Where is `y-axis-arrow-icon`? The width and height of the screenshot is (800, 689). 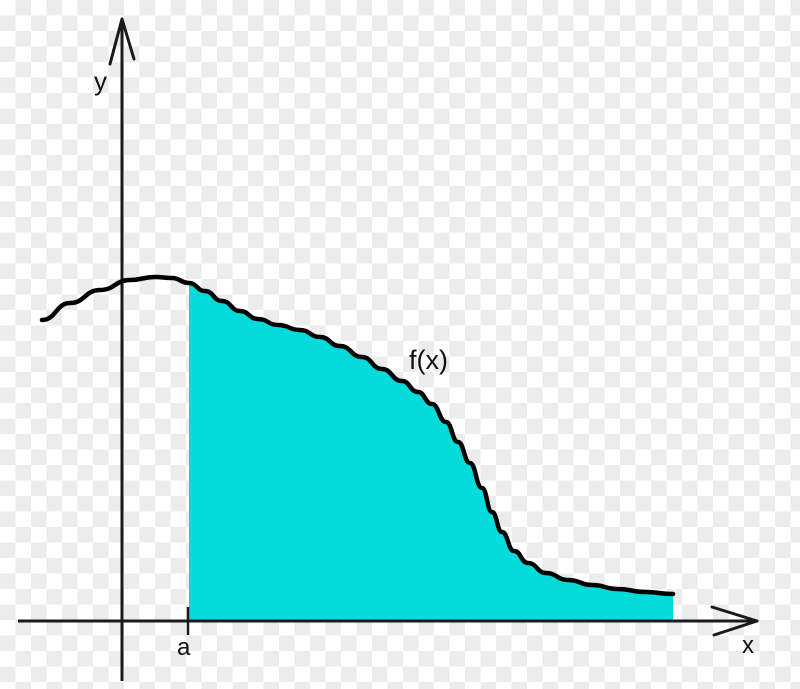
y-axis-arrow-icon is located at coordinates (122, 41).